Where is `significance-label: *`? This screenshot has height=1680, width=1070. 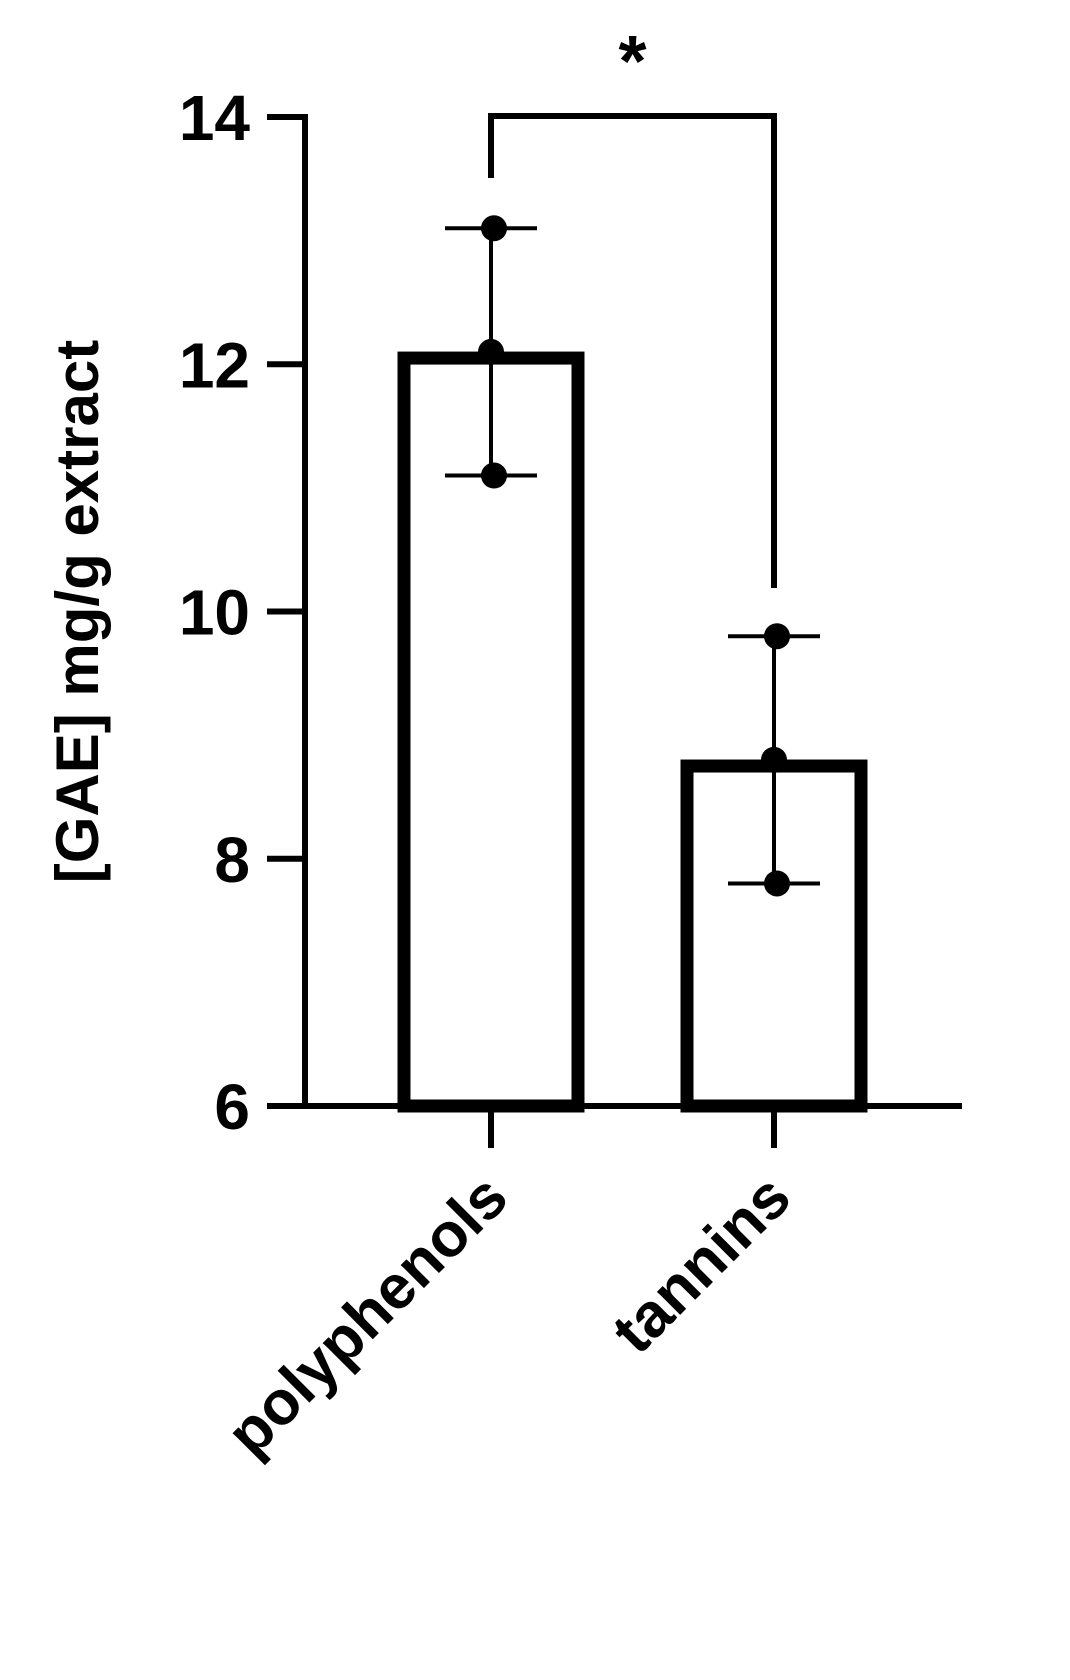
significance-label: * is located at coordinates (632, 62).